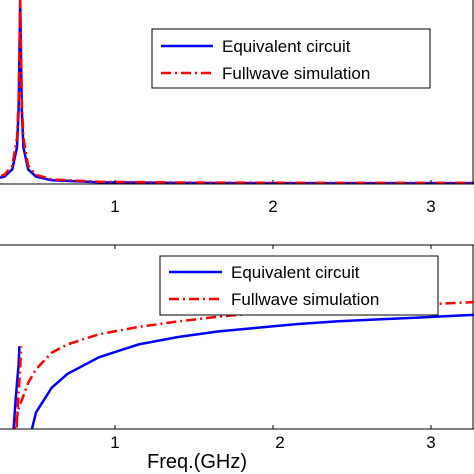 This screenshot has width=474, height=474. I want to click on bottom-tick-label-2: 2, so click(279, 442).